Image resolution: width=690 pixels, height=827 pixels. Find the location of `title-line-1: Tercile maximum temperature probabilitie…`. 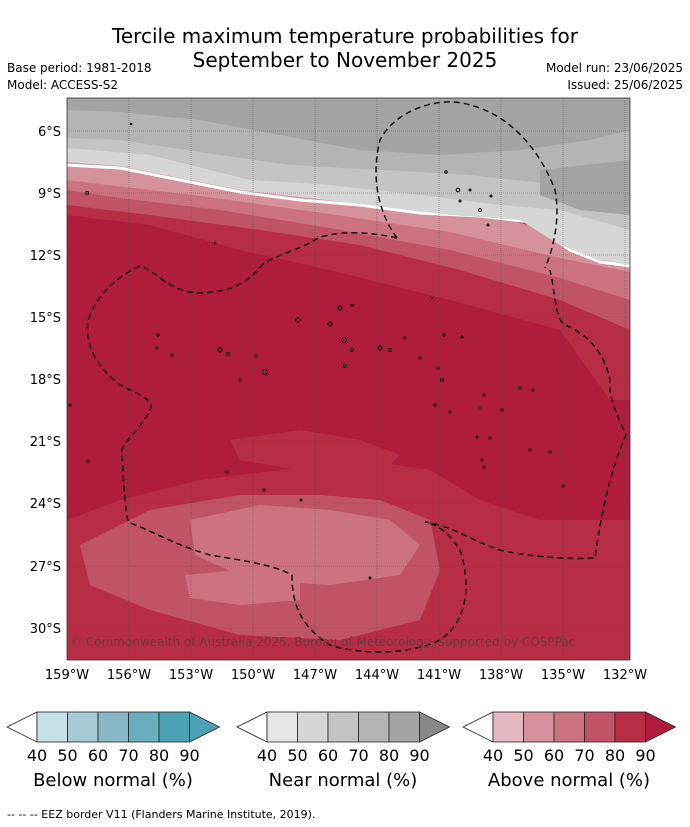

title-line-1: Tercile maximum temperature probabilitie… is located at coordinates (345, 36).